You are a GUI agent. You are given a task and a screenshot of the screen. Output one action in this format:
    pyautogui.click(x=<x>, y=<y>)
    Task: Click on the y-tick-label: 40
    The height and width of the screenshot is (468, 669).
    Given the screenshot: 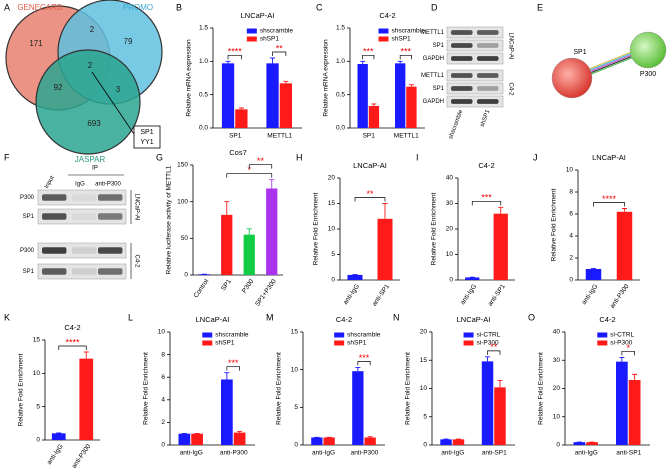 What is the action you would take?
    pyautogui.click(x=450, y=178)
    